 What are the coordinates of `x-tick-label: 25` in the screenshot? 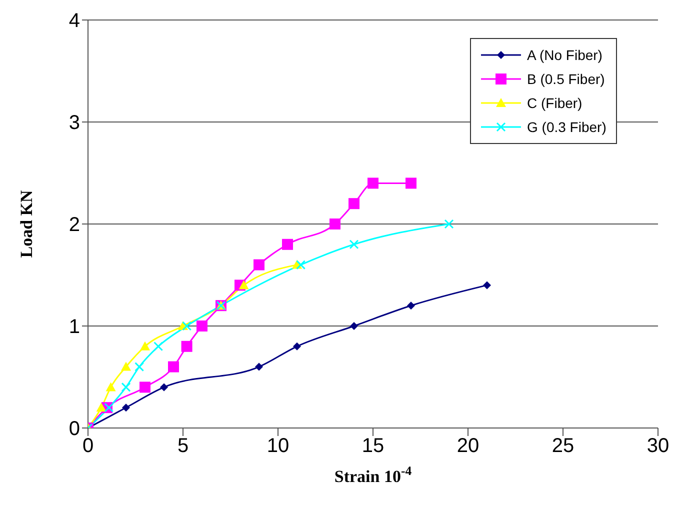 It's located at (563, 446).